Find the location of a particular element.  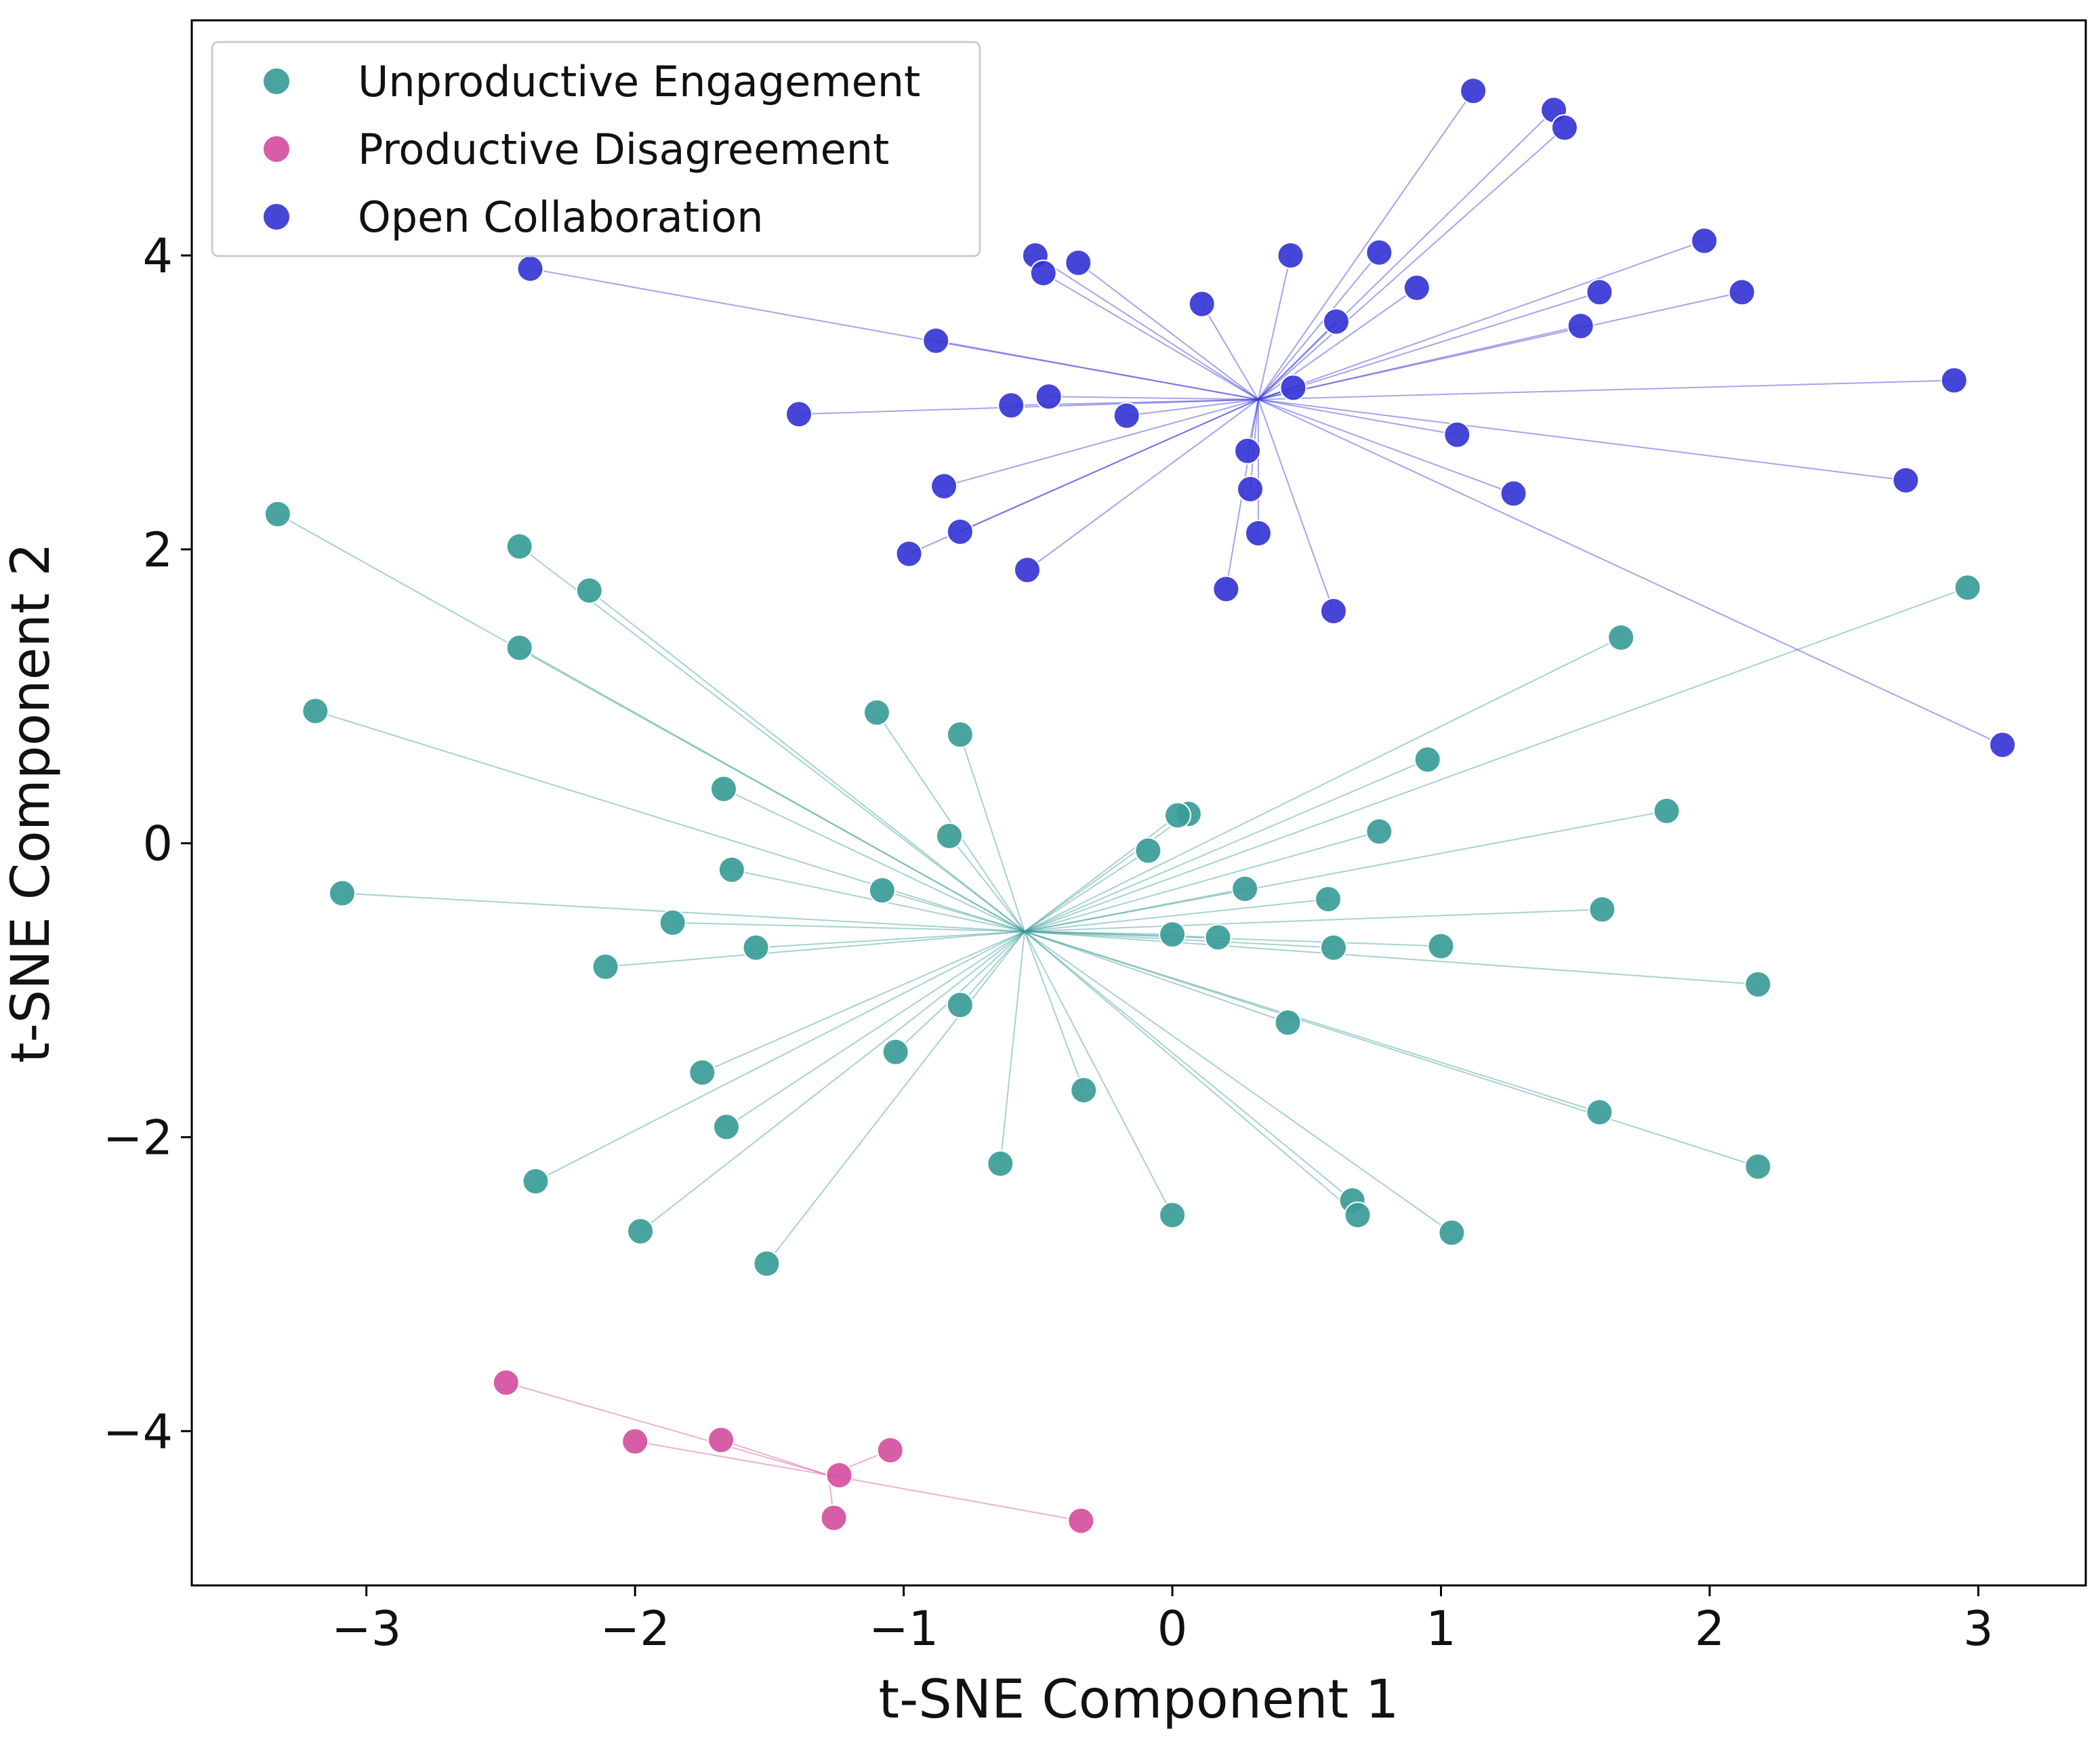

x-tick-label: 1 is located at coordinates (1441, 1629).